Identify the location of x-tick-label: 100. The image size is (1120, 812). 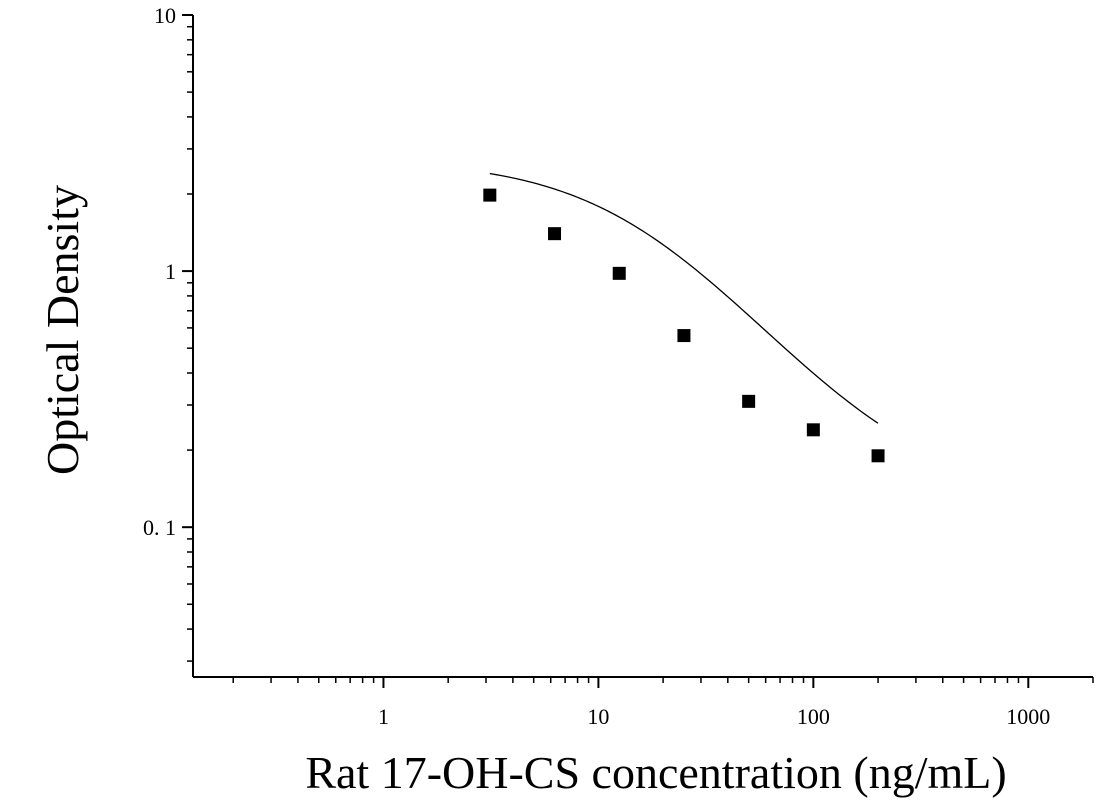
(813, 716).